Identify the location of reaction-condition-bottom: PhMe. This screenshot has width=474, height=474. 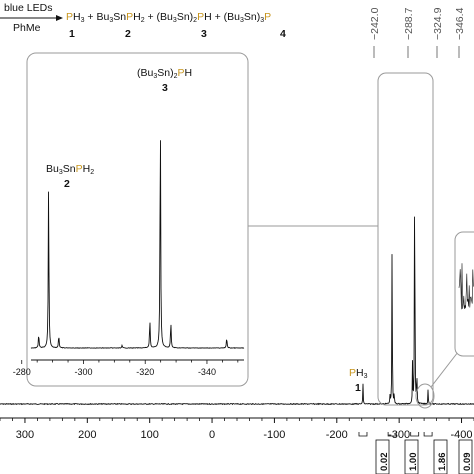
(27, 28).